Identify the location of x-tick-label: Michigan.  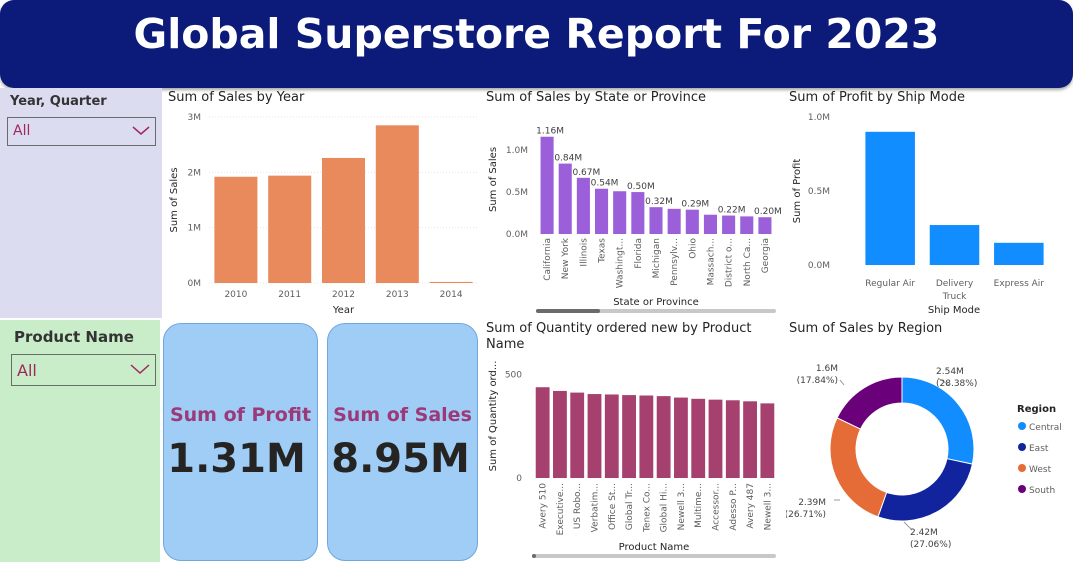
(657, 258).